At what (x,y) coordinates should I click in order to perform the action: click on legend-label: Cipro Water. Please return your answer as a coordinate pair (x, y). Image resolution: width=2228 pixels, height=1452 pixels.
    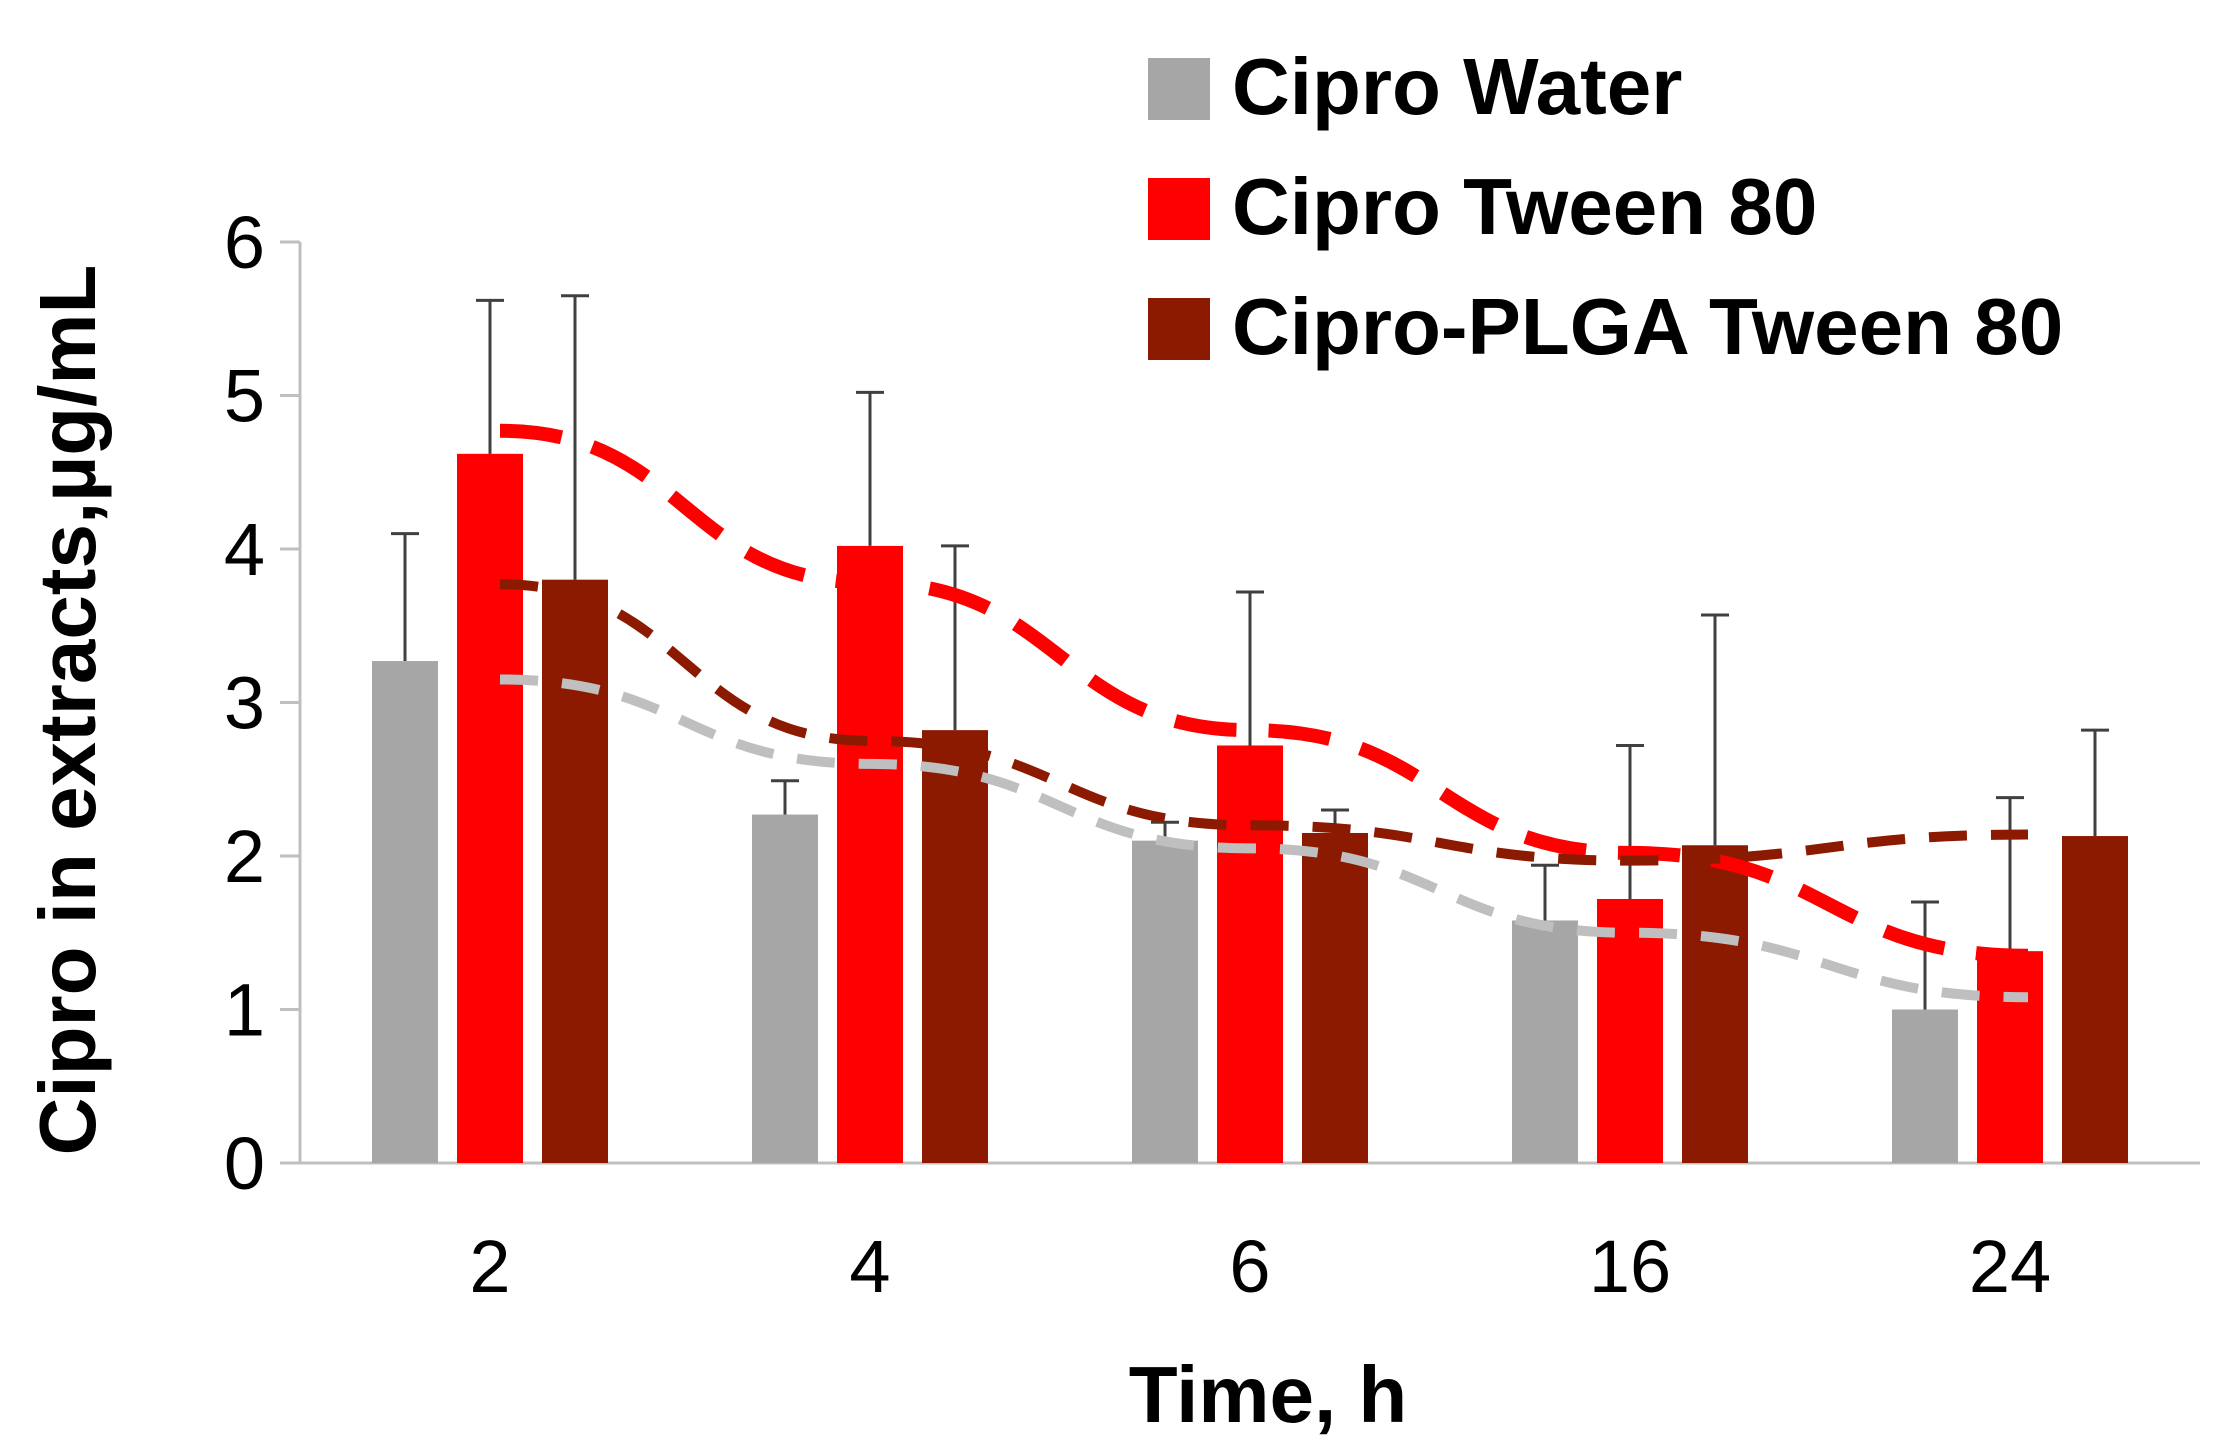
    Looking at the image, I should click on (1457, 86).